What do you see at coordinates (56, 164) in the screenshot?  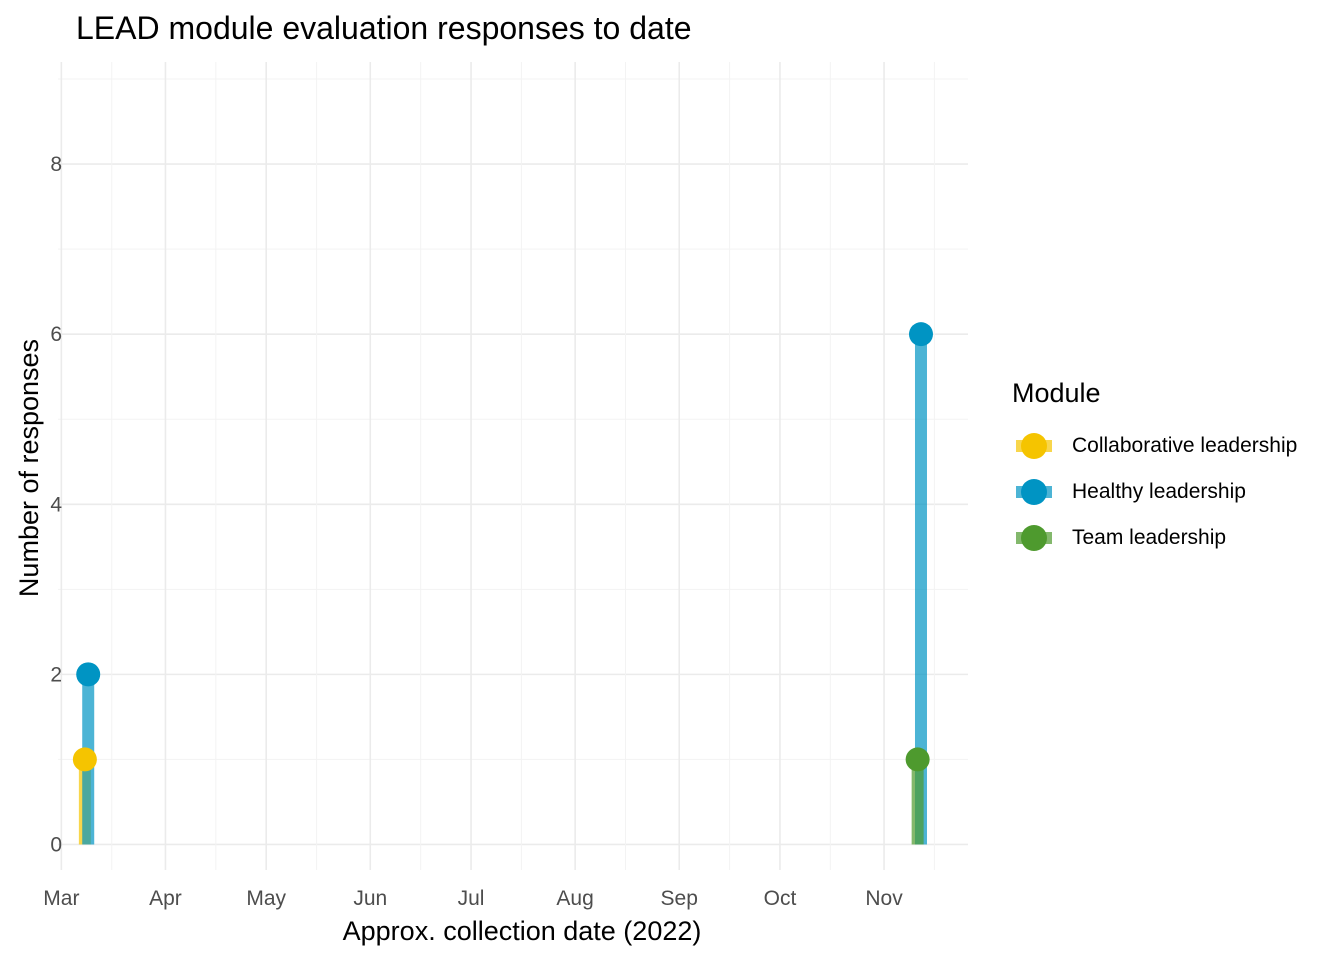 I see `y-tick-label: 8` at bounding box center [56, 164].